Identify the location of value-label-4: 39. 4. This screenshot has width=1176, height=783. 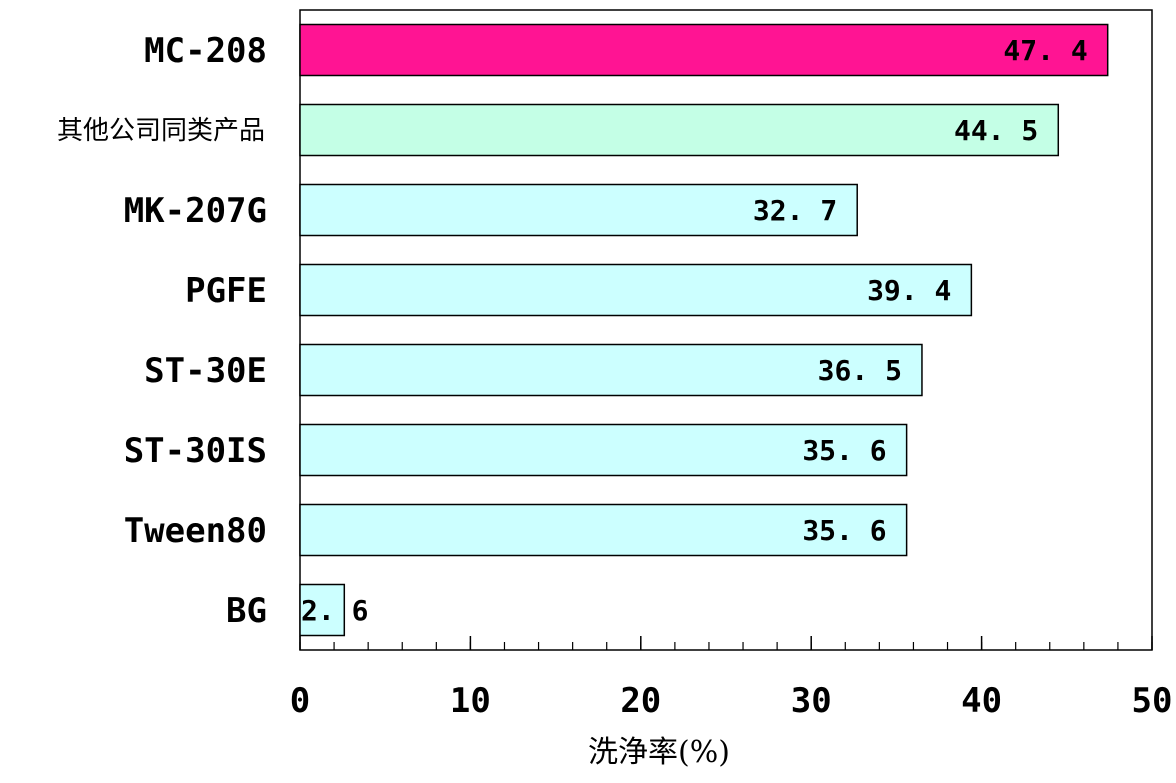
(909, 290).